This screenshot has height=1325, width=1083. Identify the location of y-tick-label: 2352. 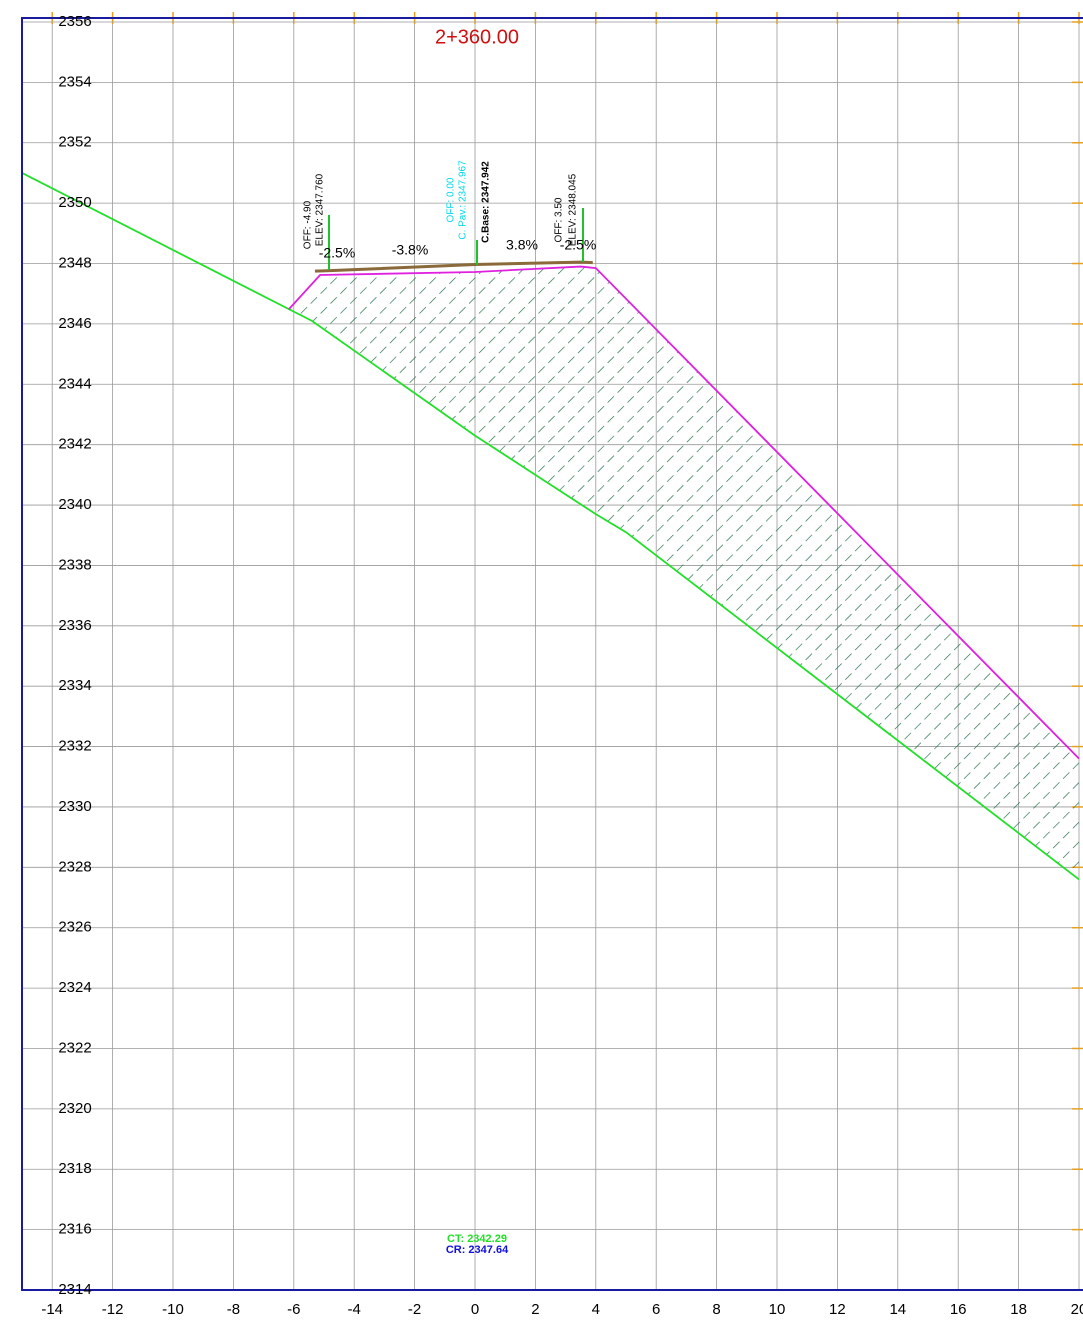
(74, 142).